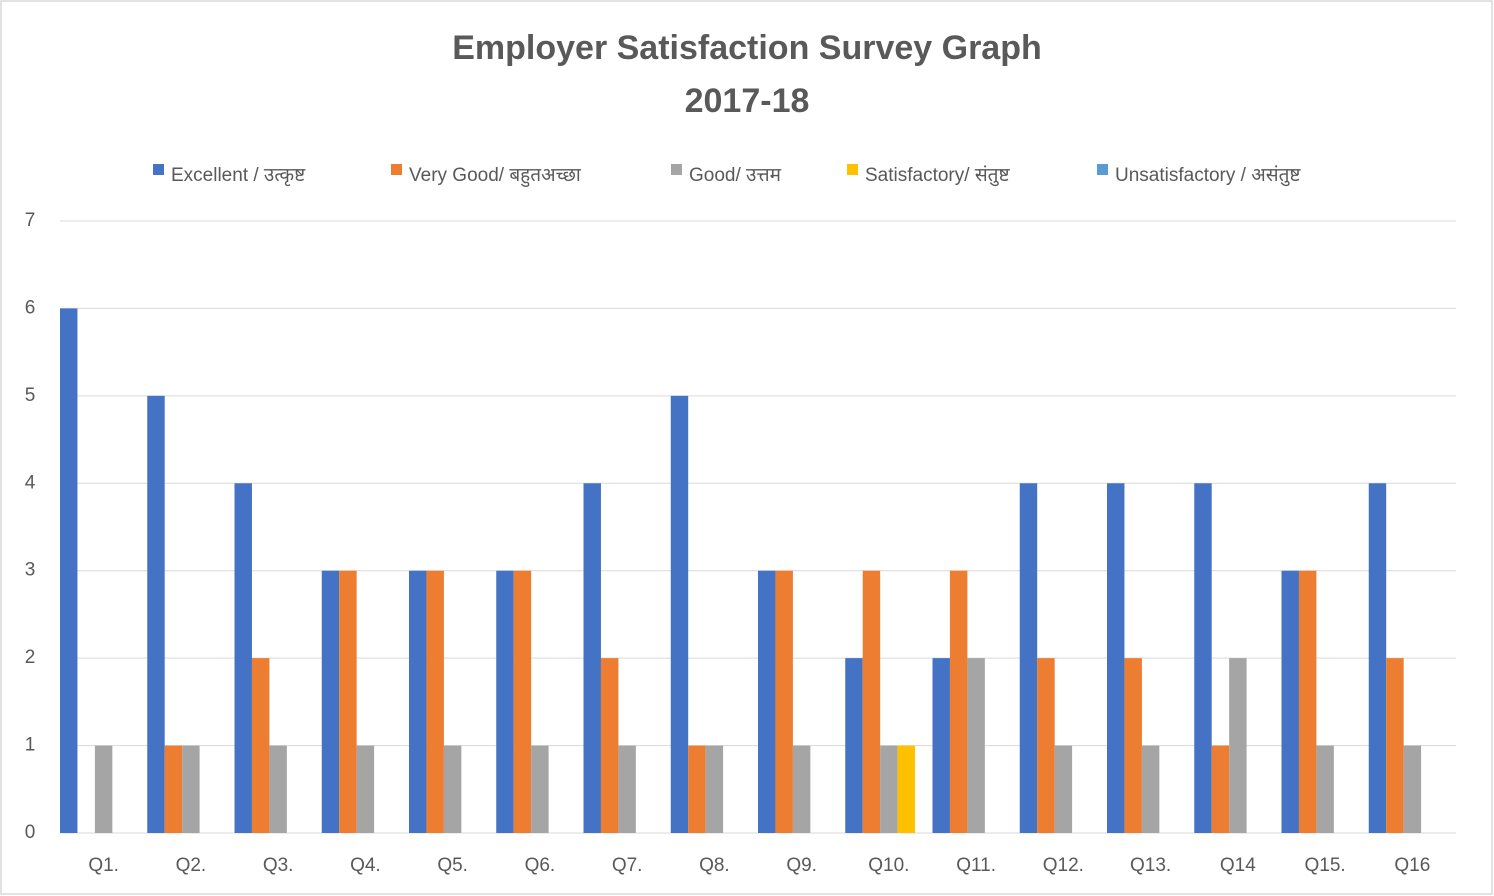 Image resolution: width=1494 pixels, height=896 pixels. Describe the element at coordinates (30, 482) in the screenshot. I see `y-tick-label: 4` at that location.